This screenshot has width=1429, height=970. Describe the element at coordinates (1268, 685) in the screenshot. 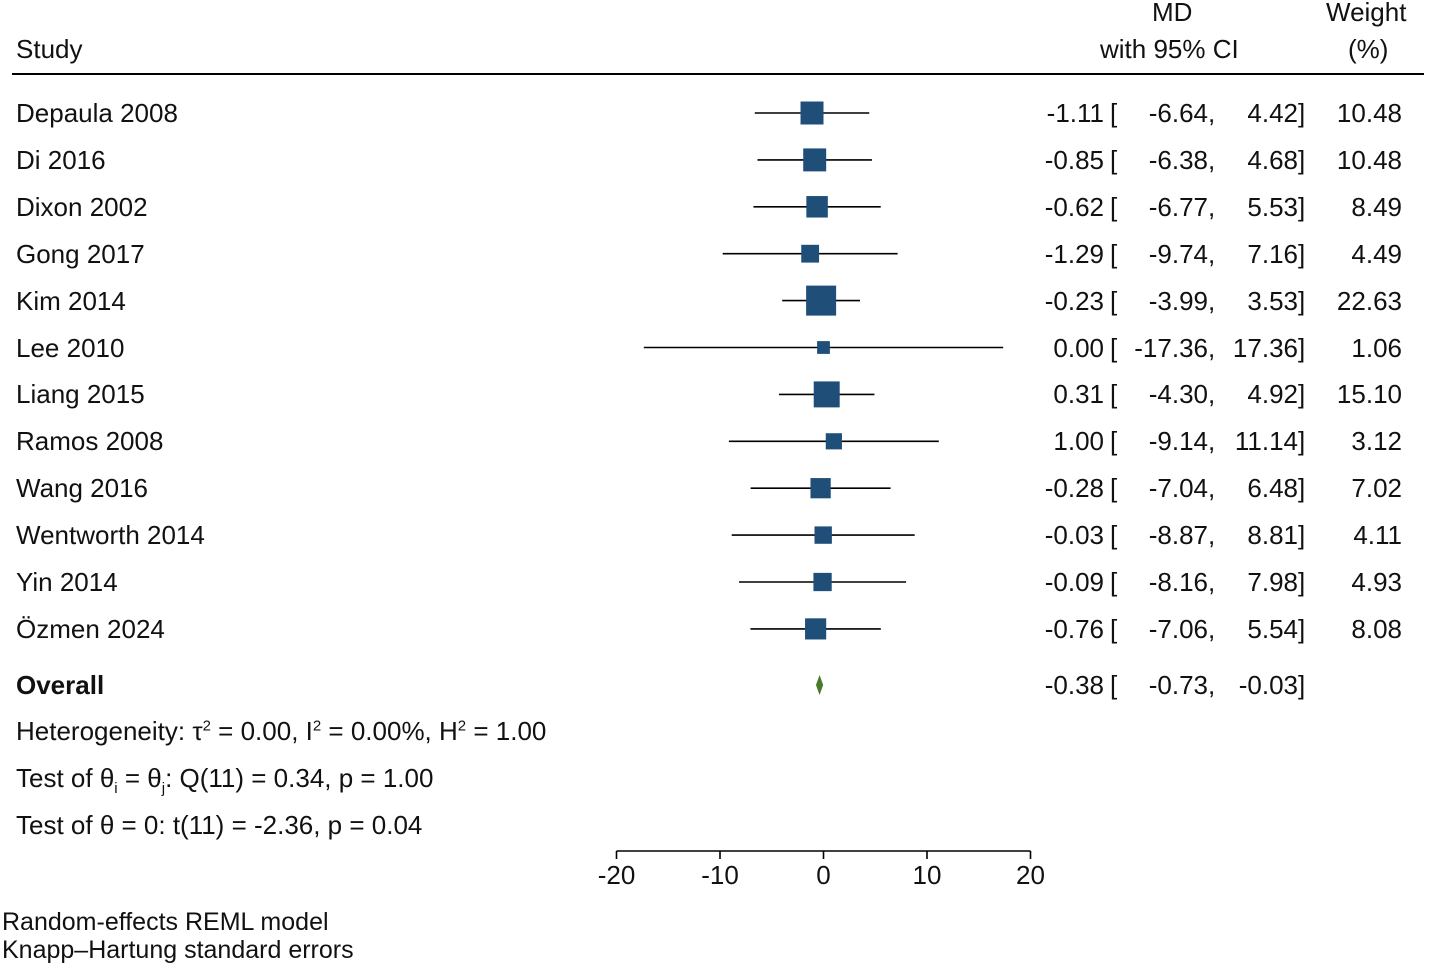

I see `overall-ci-upper: -0.03` at that location.